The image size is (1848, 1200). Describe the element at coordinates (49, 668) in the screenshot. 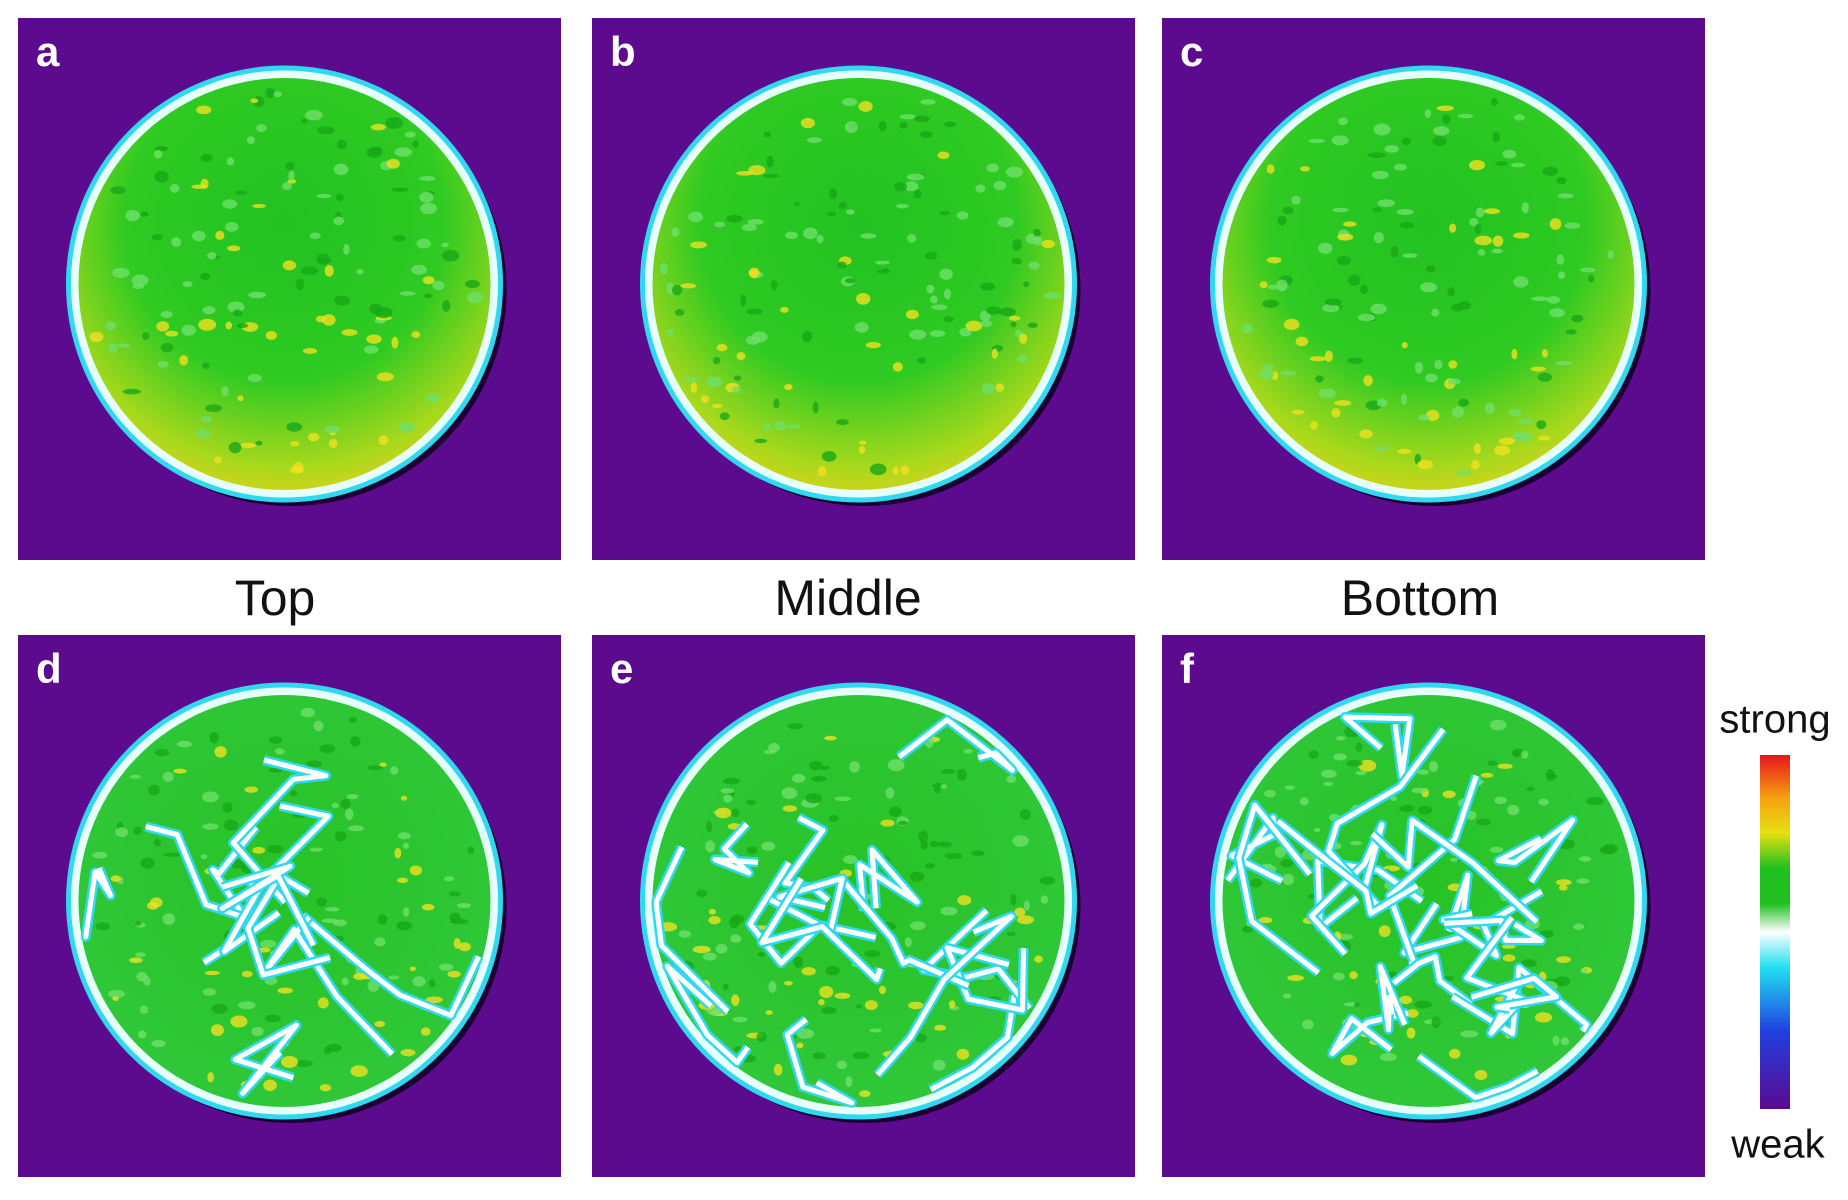

I see `panel-label: d` at that location.